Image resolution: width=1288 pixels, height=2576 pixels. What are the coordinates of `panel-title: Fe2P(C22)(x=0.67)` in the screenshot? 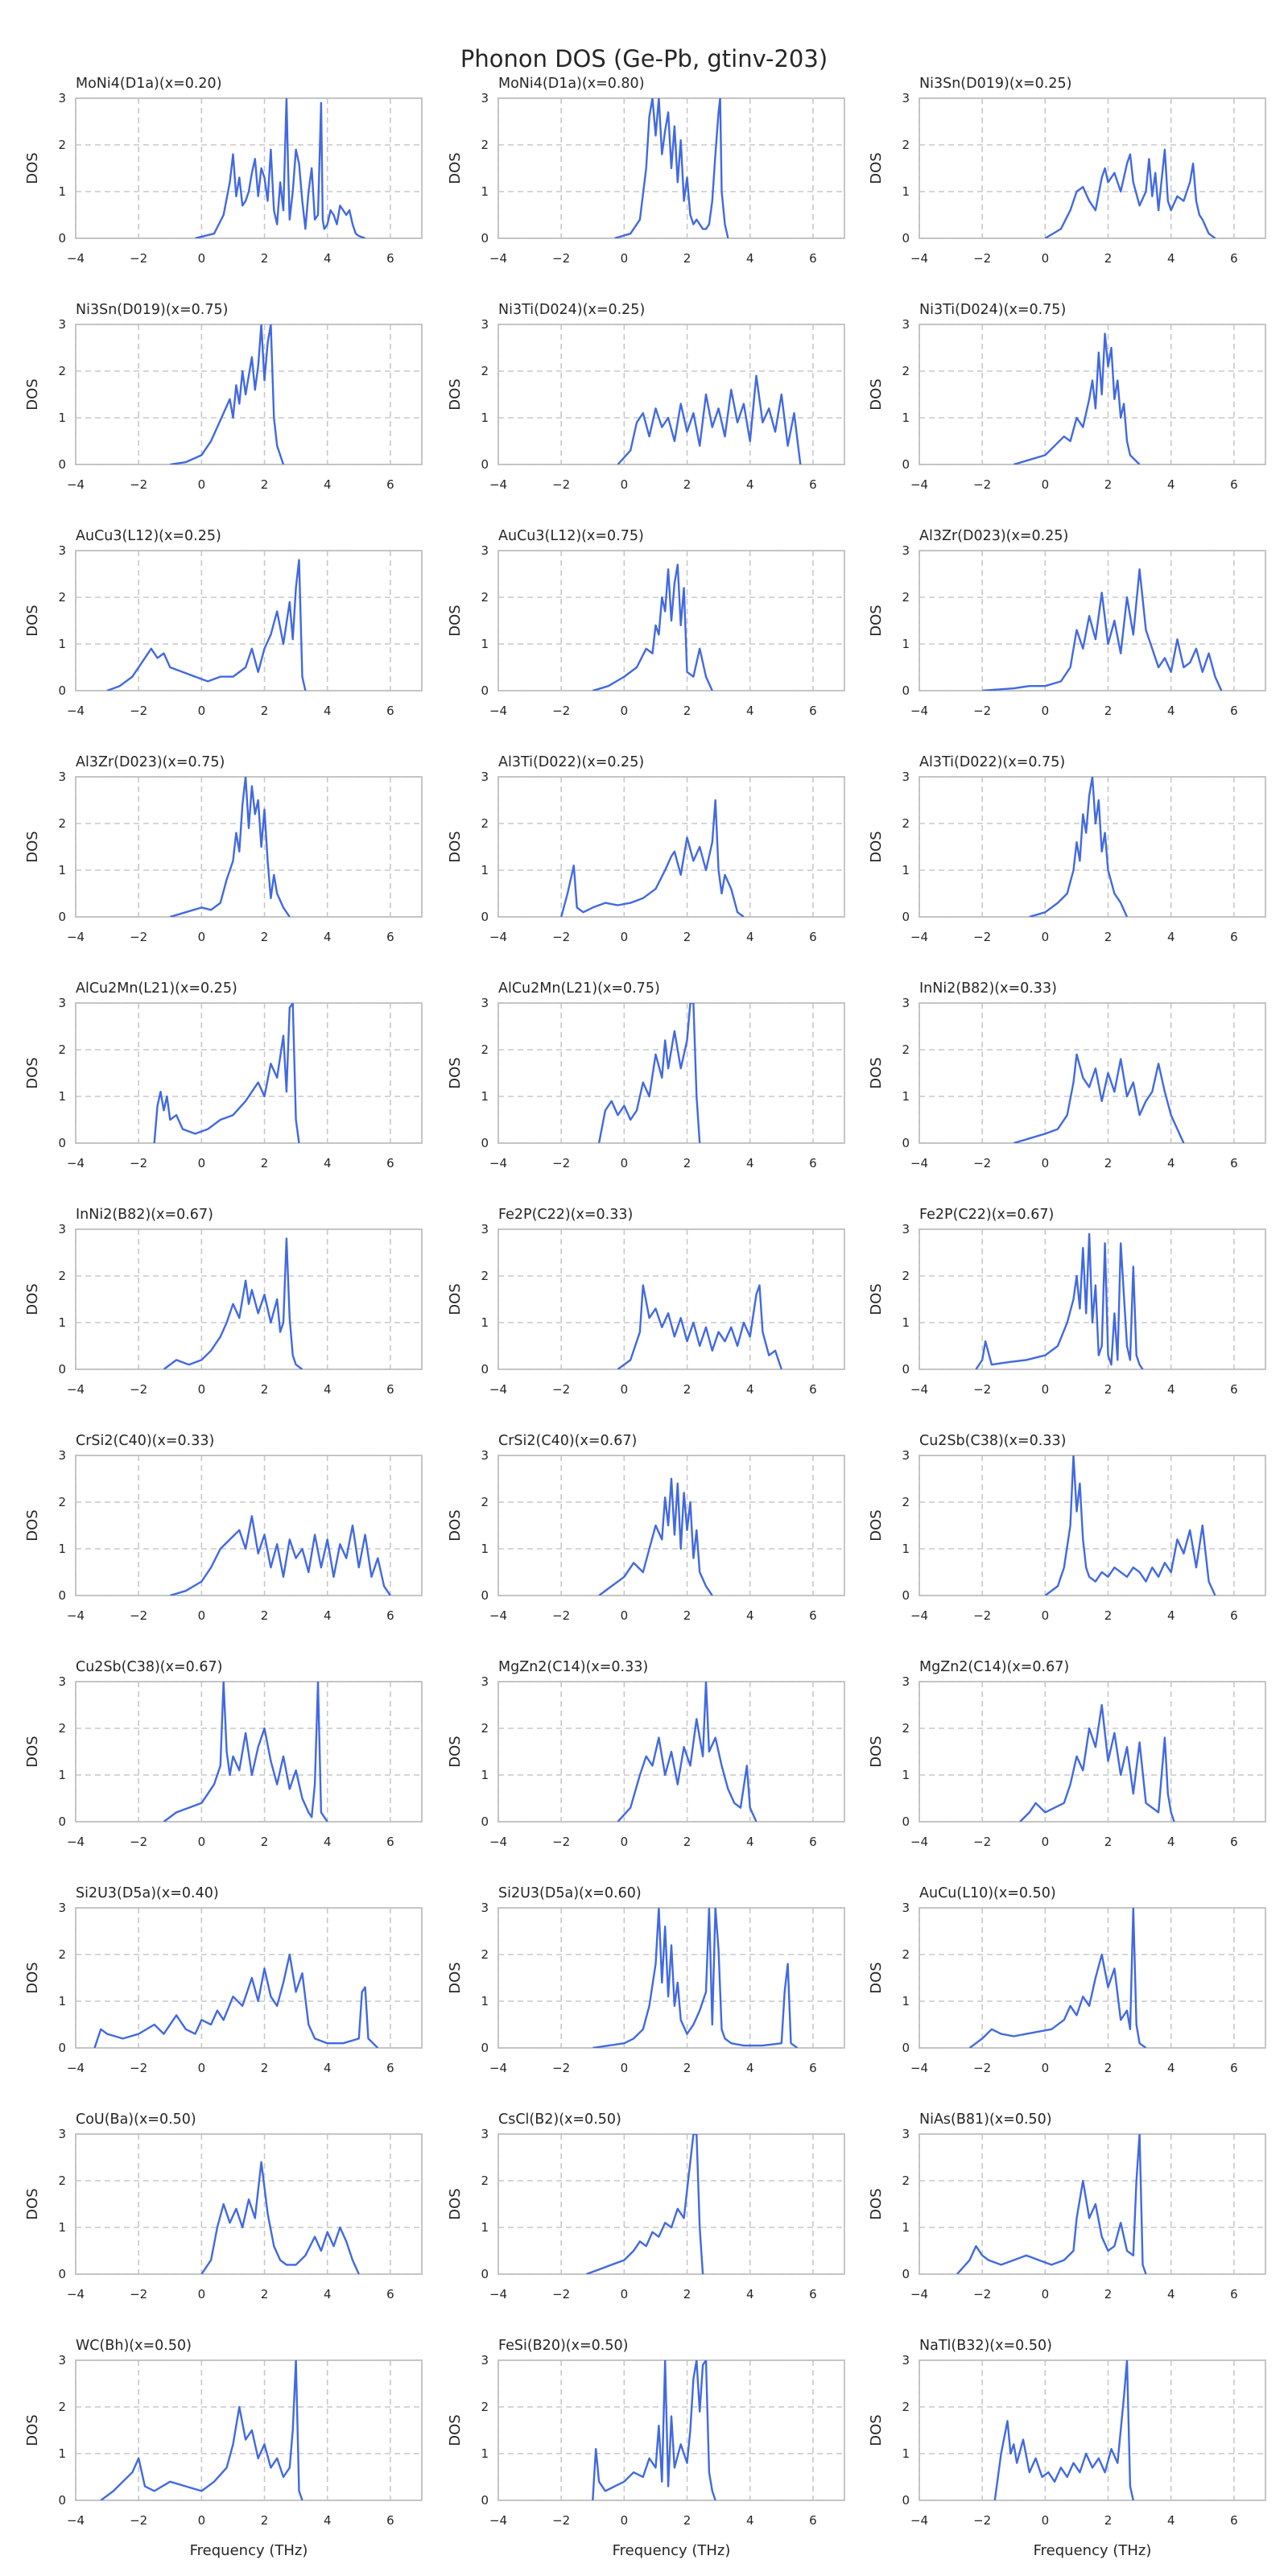 It's located at (986, 1215).